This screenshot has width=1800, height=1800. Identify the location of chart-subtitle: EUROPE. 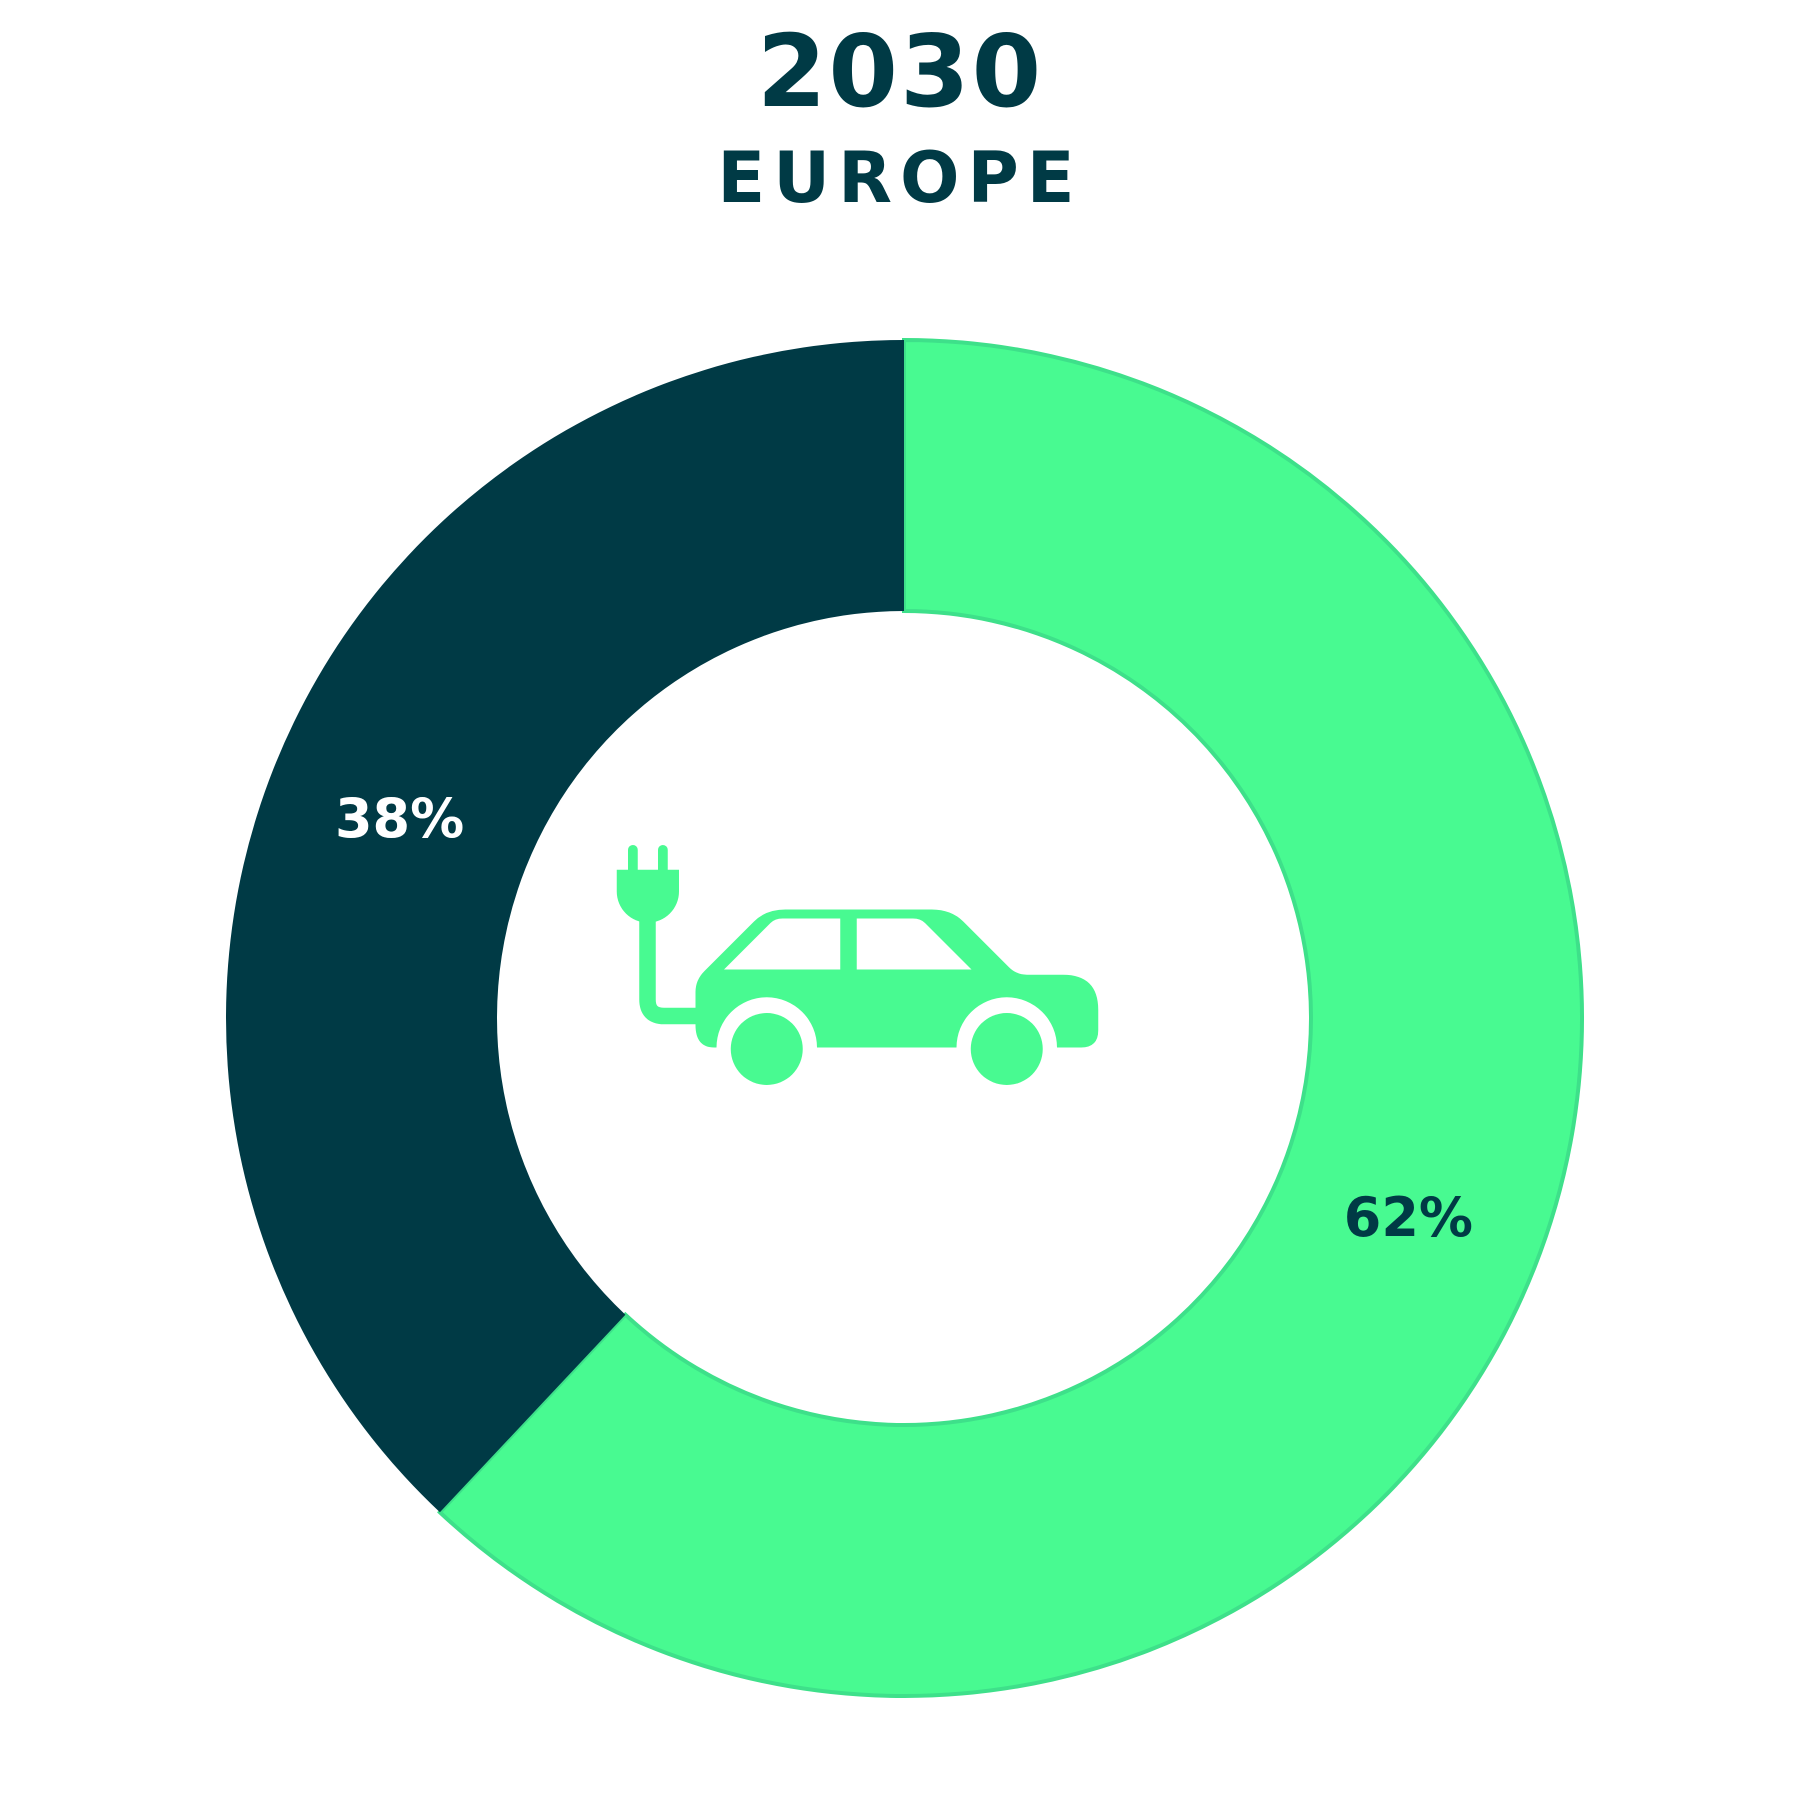
(900, 178).